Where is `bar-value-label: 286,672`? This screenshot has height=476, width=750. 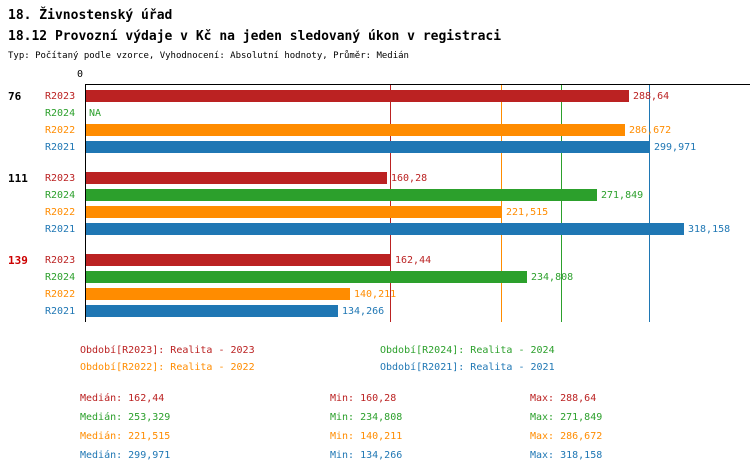 bar-value-label: 286,672 is located at coordinates (650, 130).